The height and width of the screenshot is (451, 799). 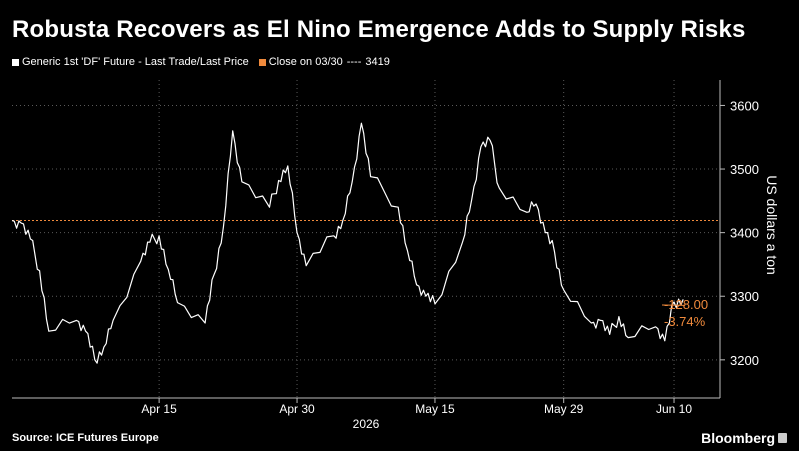 What do you see at coordinates (782, 438) in the screenshot?
I see `bloomberg-icon` at bounding box center [782, 438].